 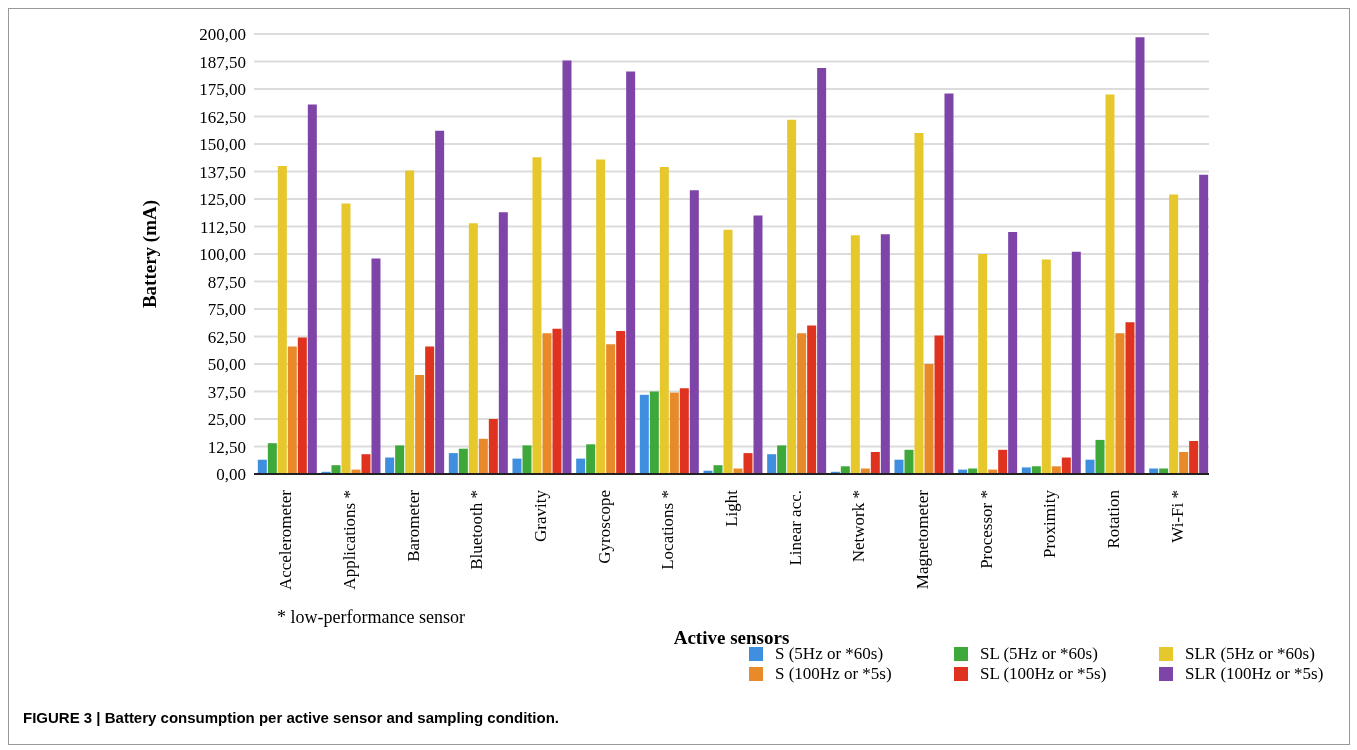 What do you see at coordinates (222, 117) in the screenshot?
I see `y-tick-label: 162,50` at bounding box center [222, 117].